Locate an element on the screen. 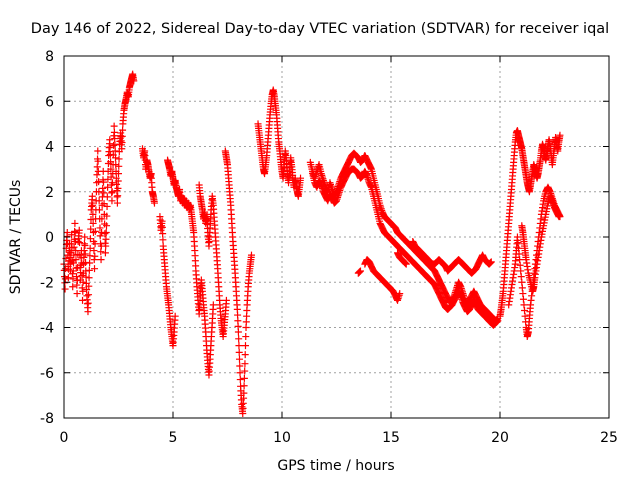  x-tick-label-5: 25 is located at coordinates (609, 438).